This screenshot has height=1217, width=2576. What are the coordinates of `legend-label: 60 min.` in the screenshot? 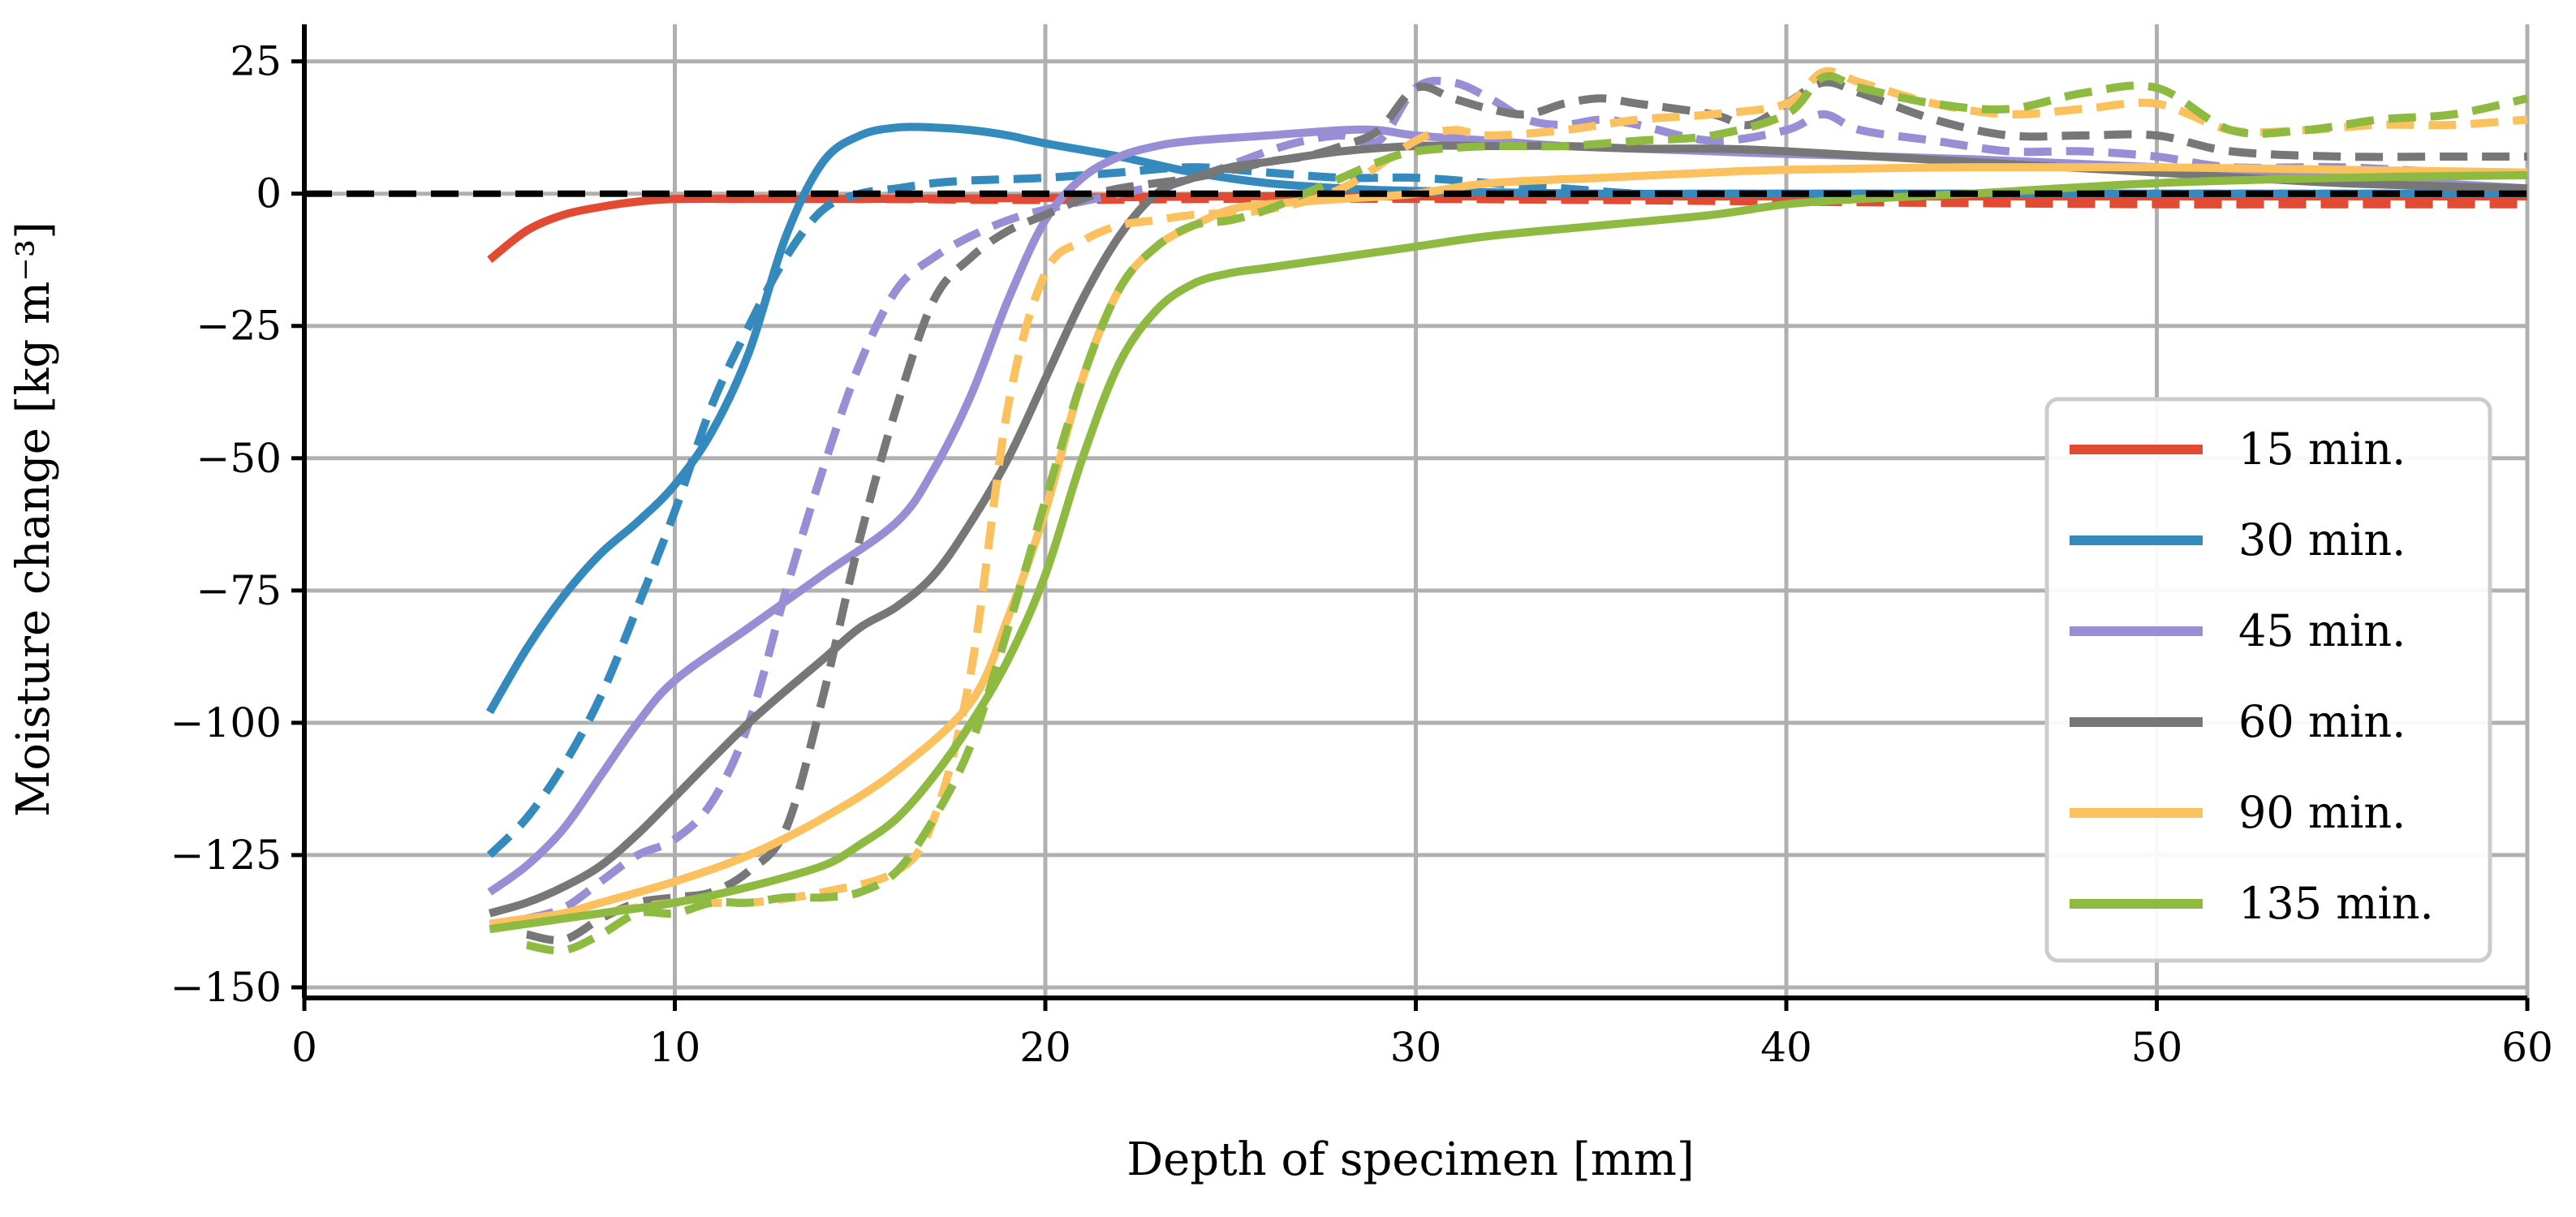 It's located at (2322, 721).